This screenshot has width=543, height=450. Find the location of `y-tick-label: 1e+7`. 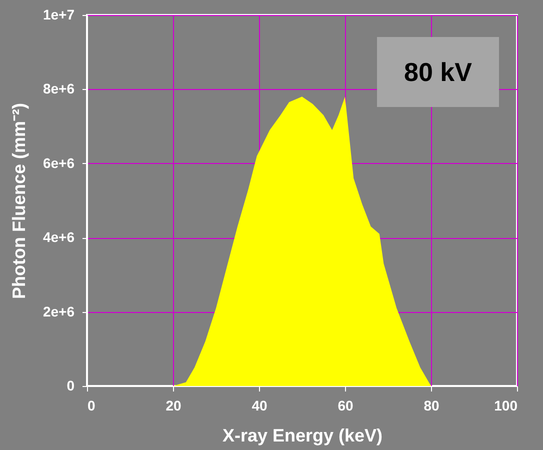

y-tick-label: 1e+7 is located at coordinates (58, 14).